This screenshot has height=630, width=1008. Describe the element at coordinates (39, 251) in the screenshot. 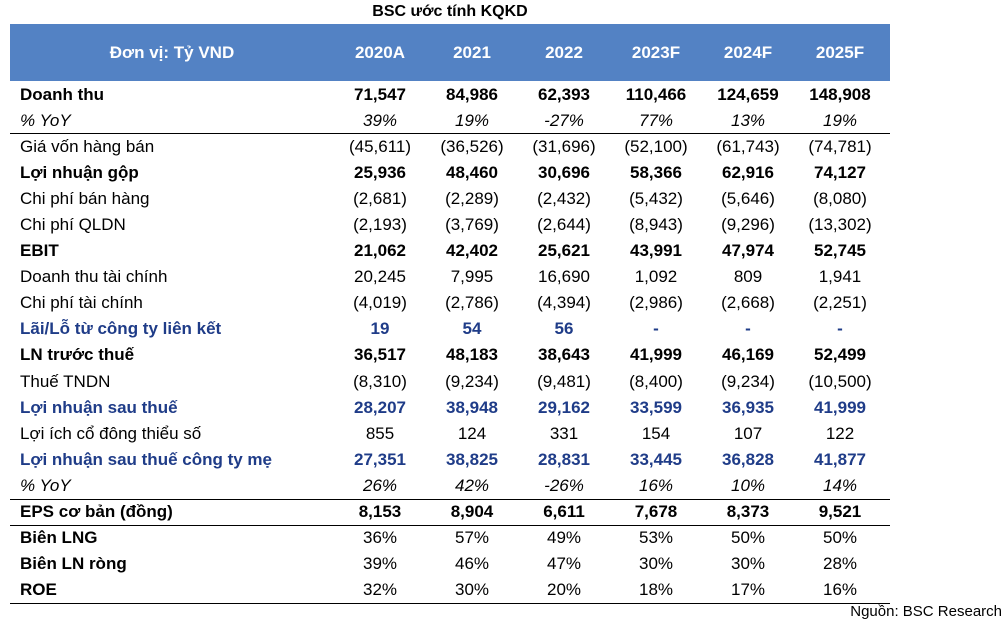

I see `row-label: EBIT` at that location.